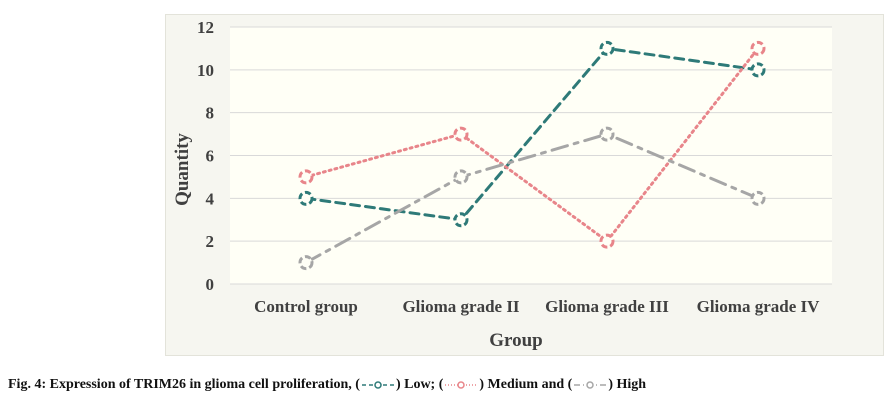 This screenshot has height=407, width=892. Describe the element at coordinates (205, 70) in the screenshot. I see `y-tick-label: 10` at that location.